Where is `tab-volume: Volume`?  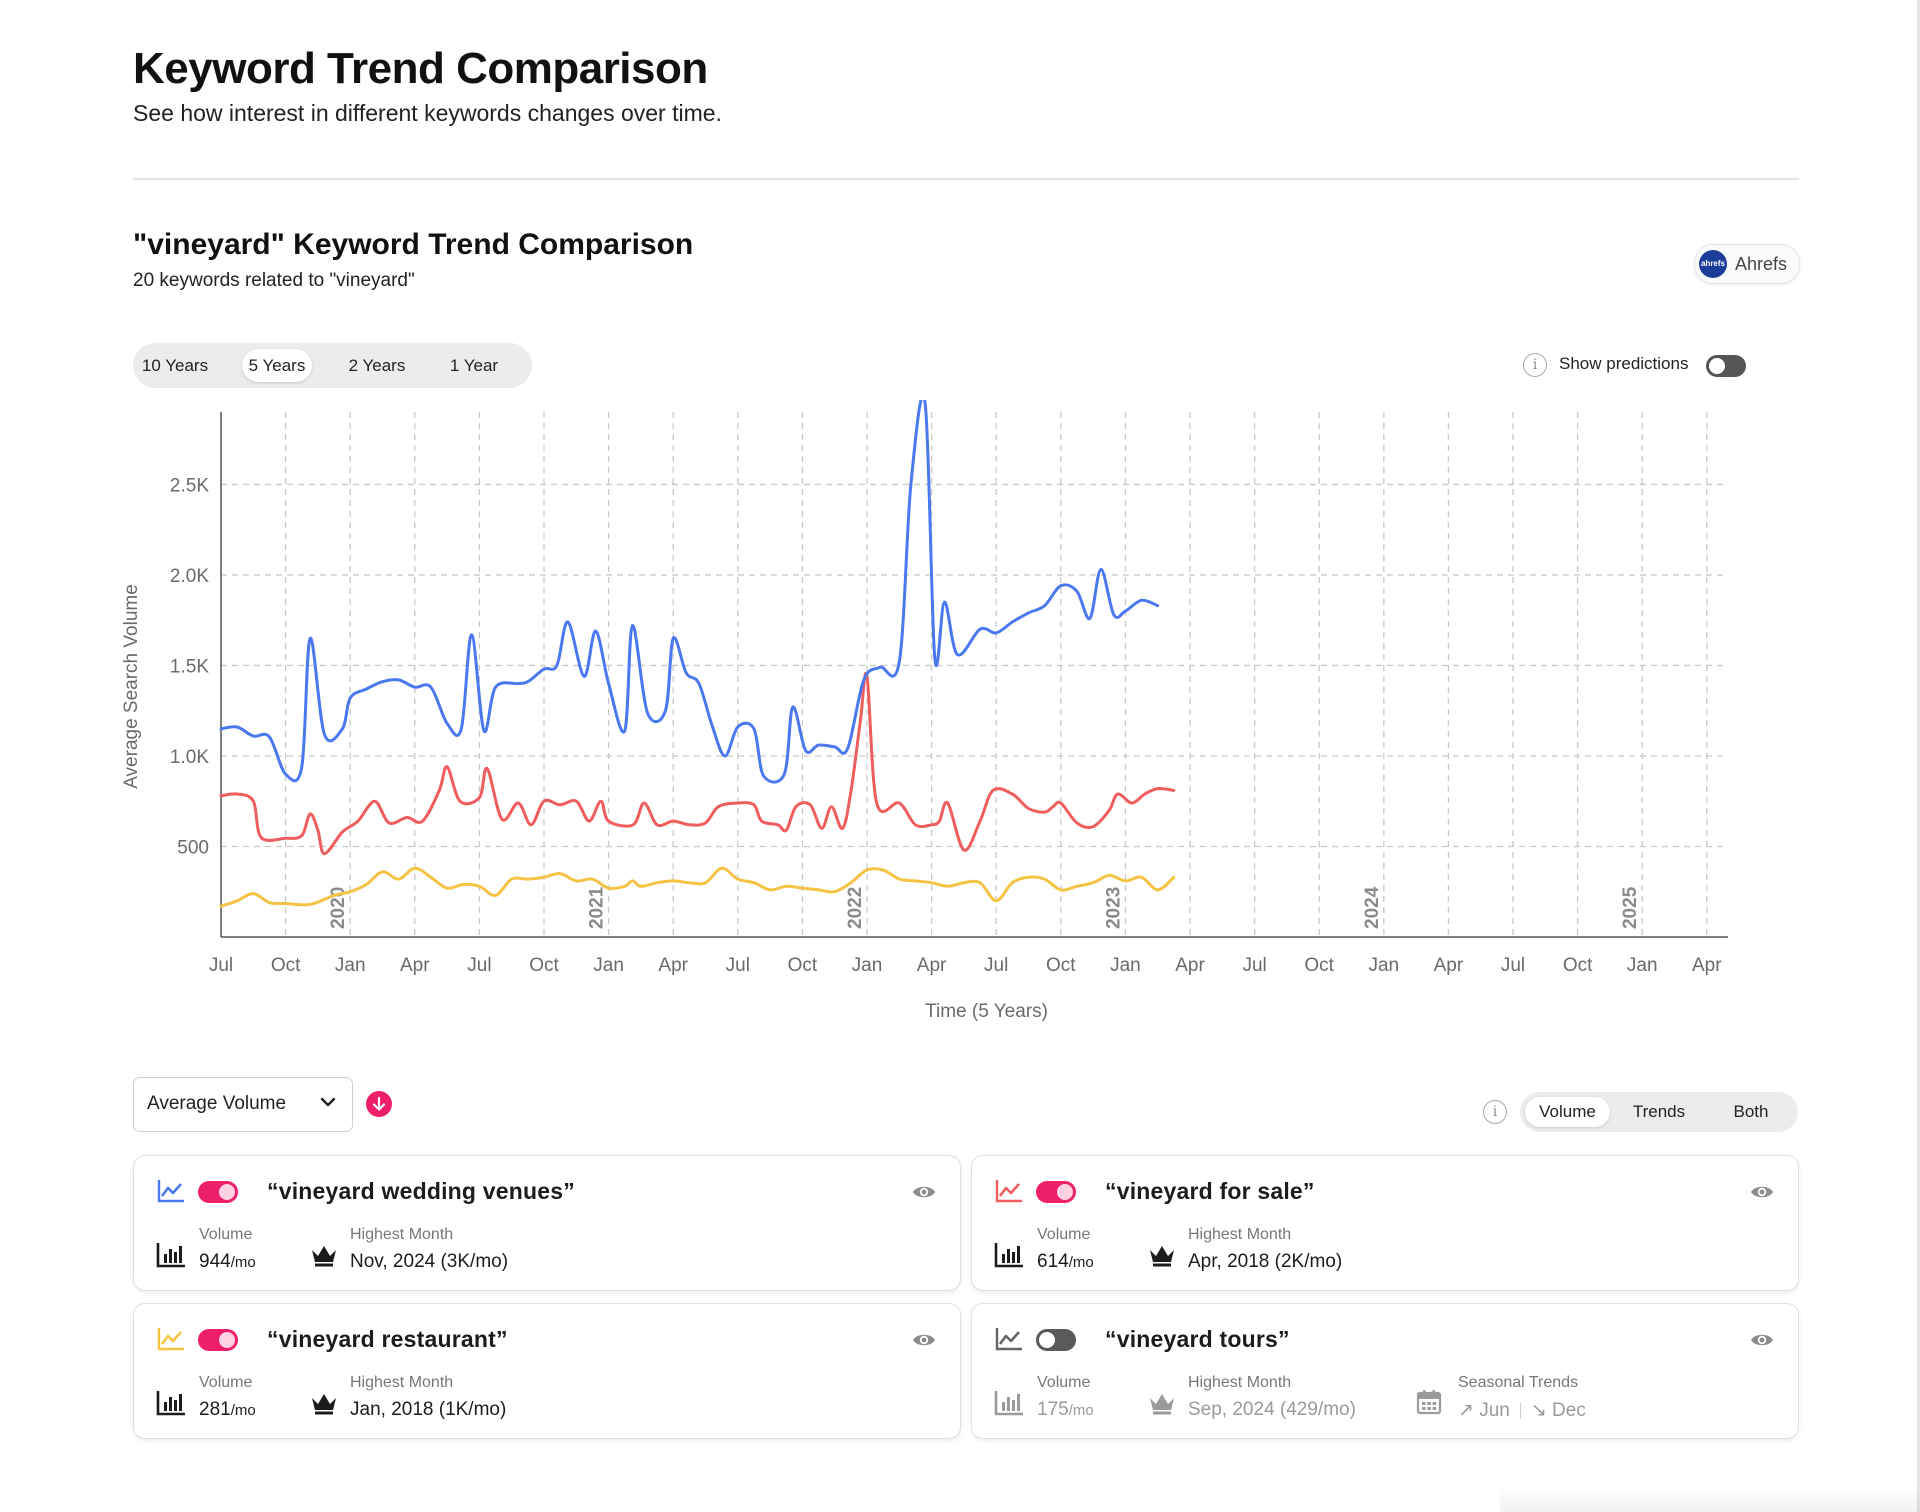
tab-volume: Volume is located at coordinates (1567, 1112).